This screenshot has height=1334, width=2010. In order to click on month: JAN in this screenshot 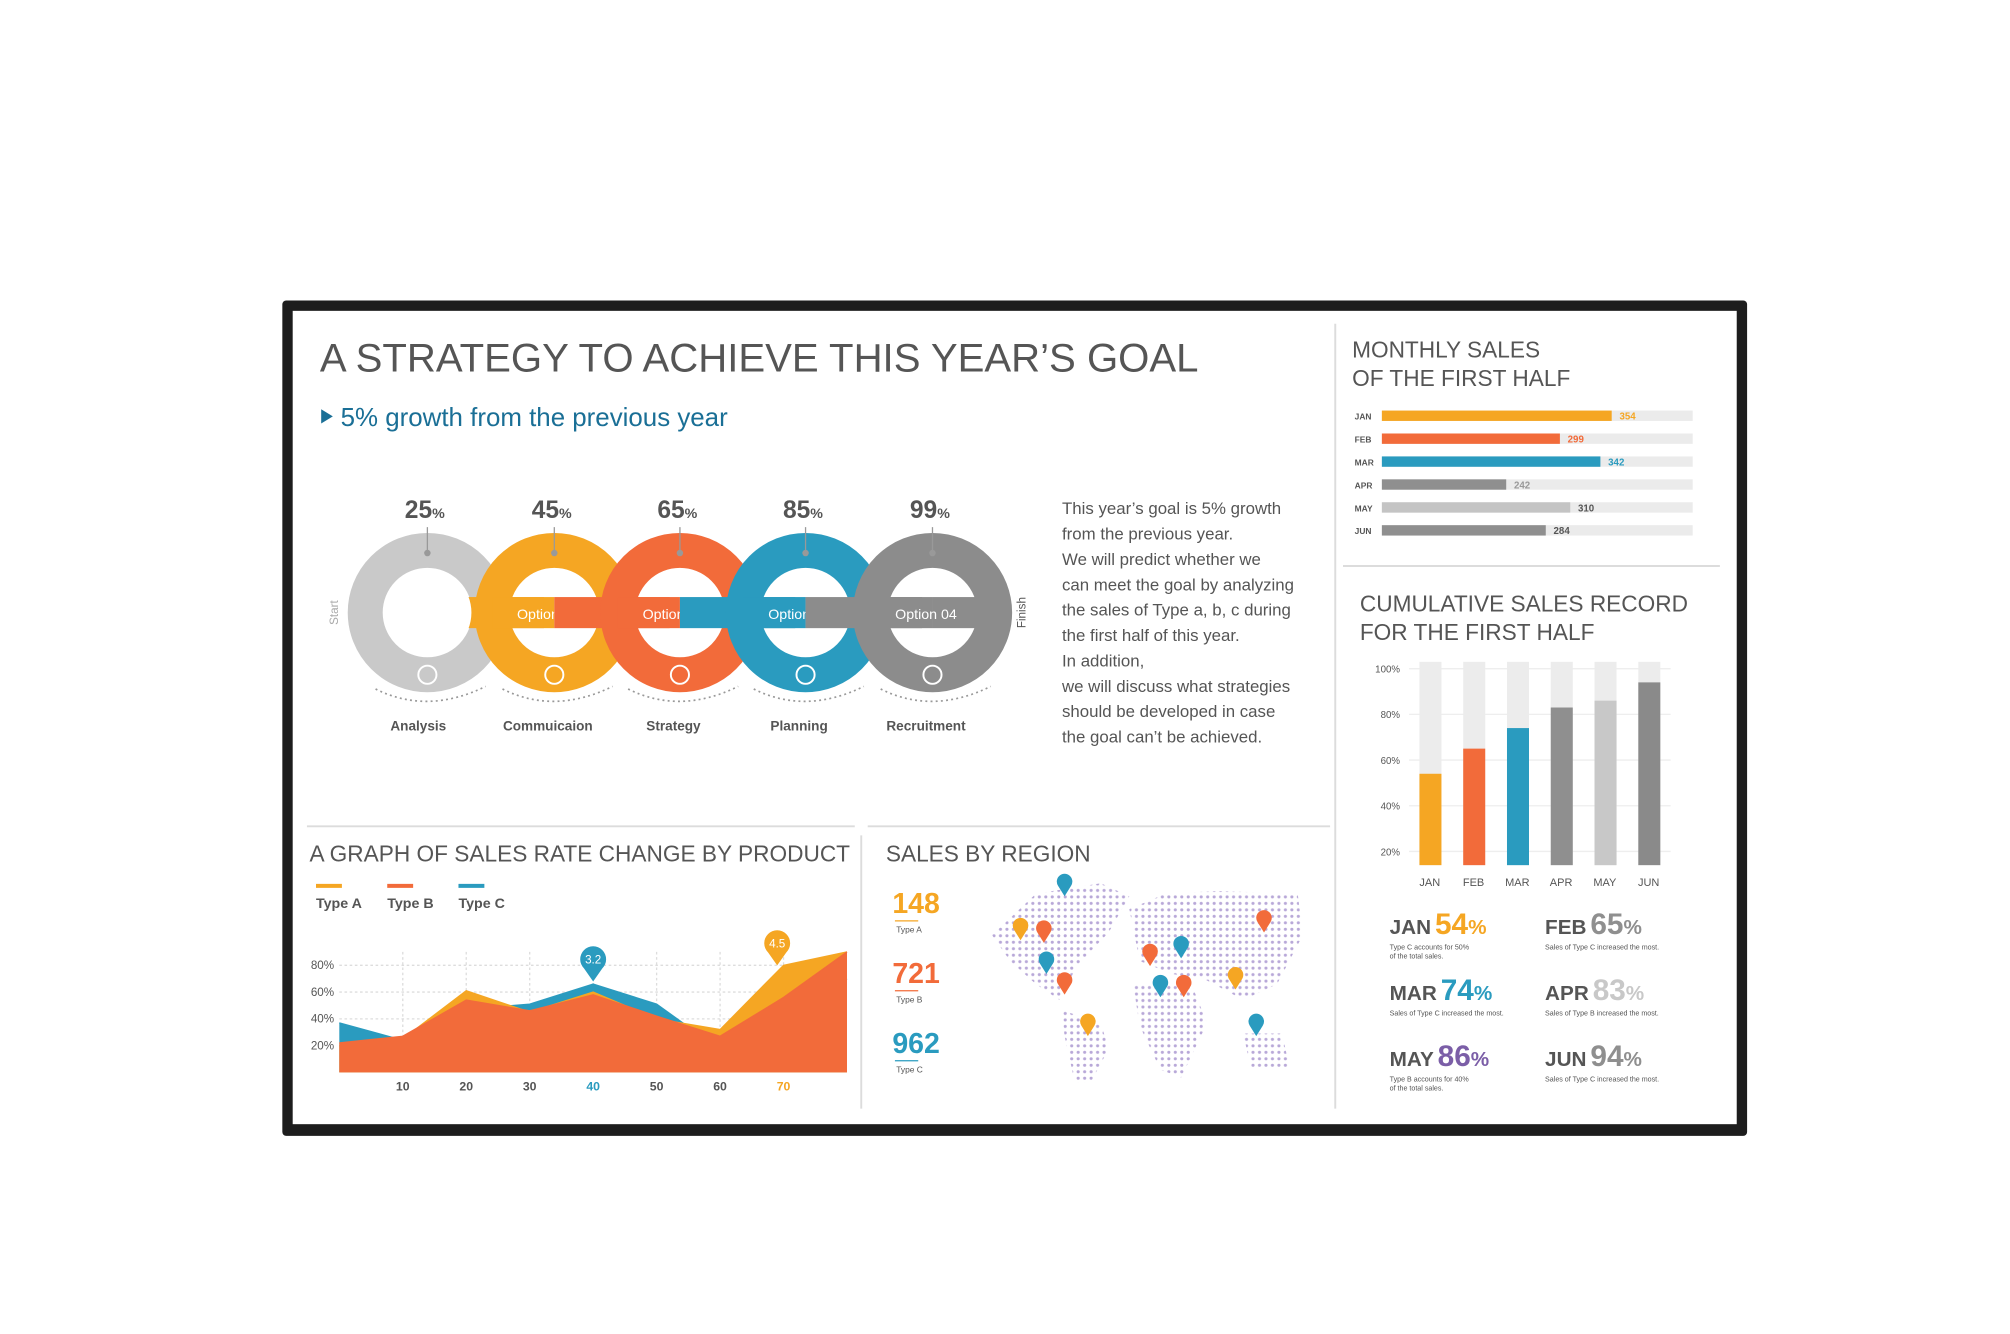, I will do `click(1410, 927)`.